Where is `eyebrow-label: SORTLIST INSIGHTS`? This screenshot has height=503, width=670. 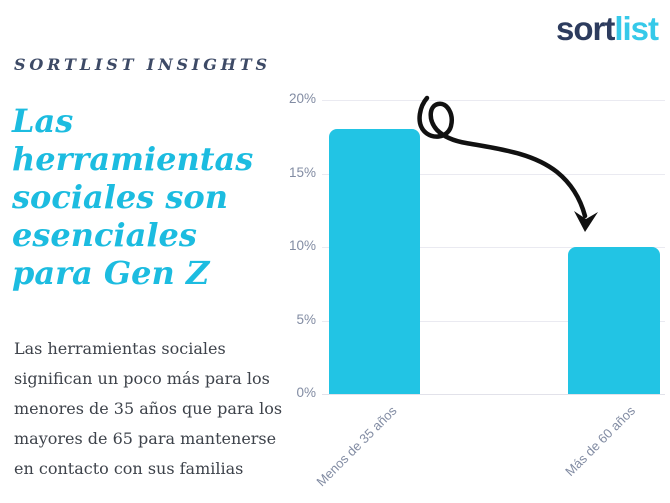 eyebrow-label: SORTLIST INSIGHTS is located at coordinates (142, 64).